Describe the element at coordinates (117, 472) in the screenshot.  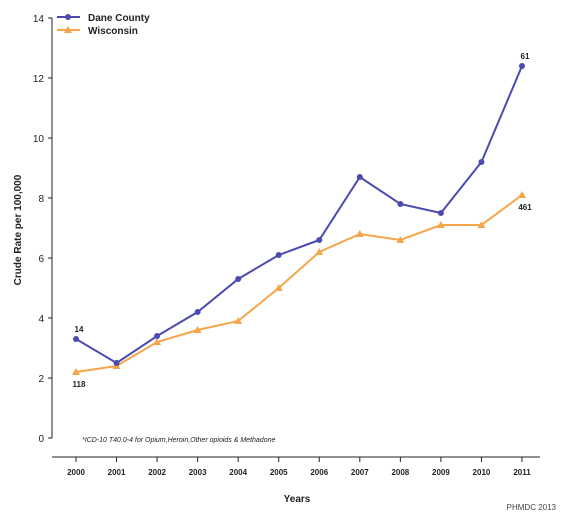
I see `x-tick-label: 2001` at that location.